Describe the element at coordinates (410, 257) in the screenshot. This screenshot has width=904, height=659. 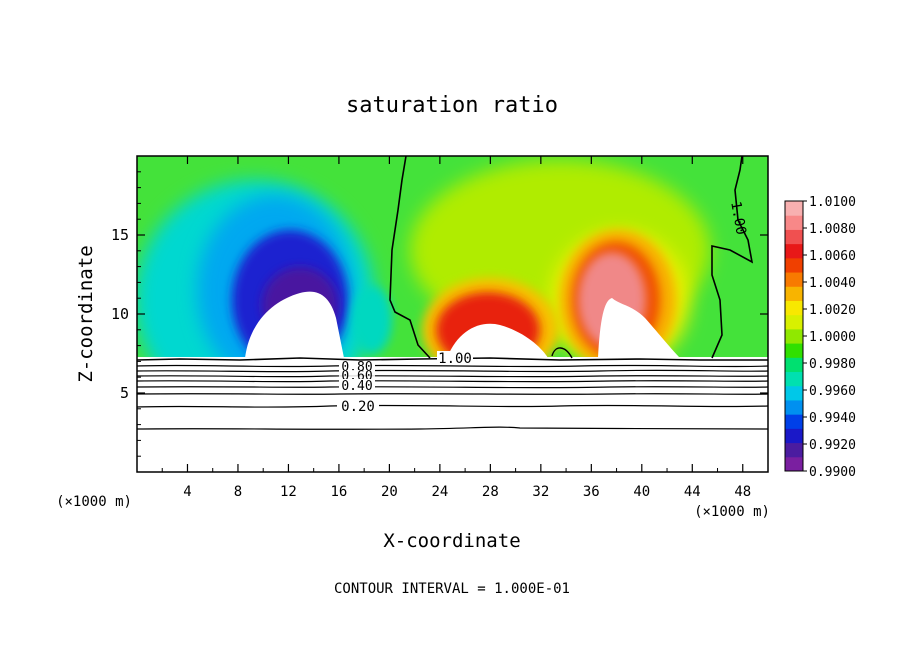
I see `contour-1-00-left` at that location.